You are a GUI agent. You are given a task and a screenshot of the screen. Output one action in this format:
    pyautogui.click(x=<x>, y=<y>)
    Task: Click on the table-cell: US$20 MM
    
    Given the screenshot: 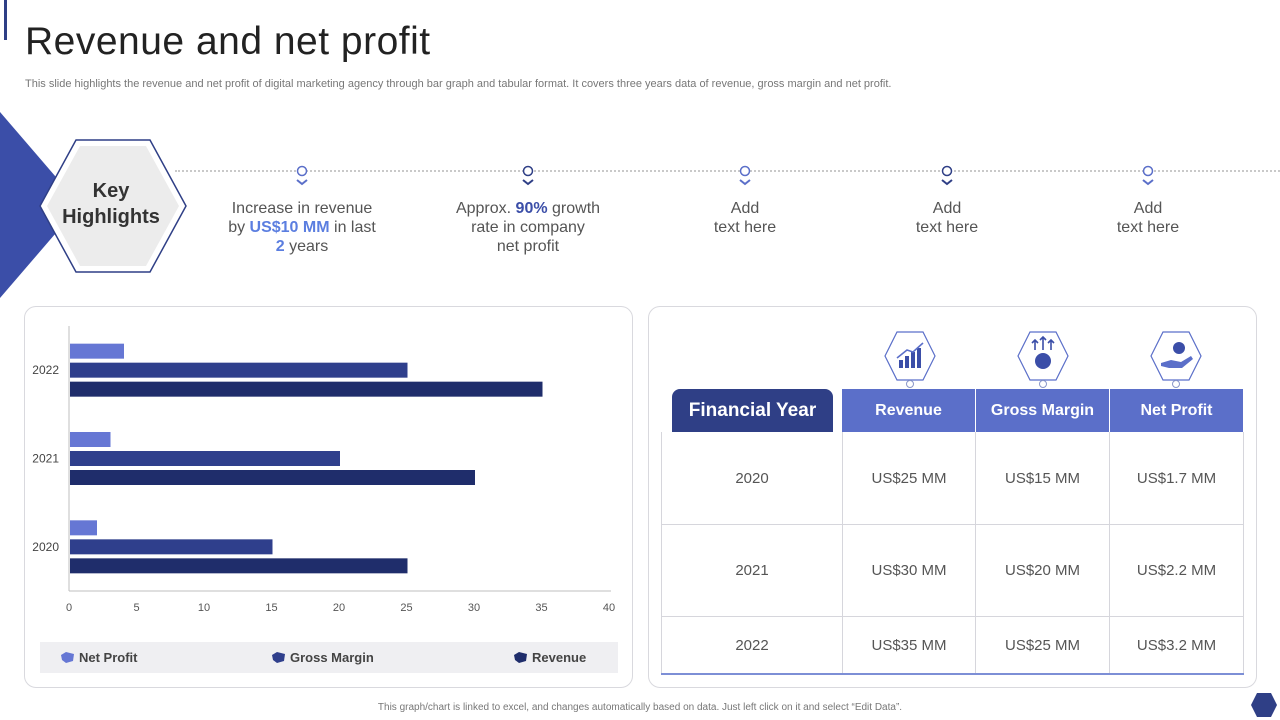 What is the action you would take?
    pyautogui.click(x=1043, y=571)
    